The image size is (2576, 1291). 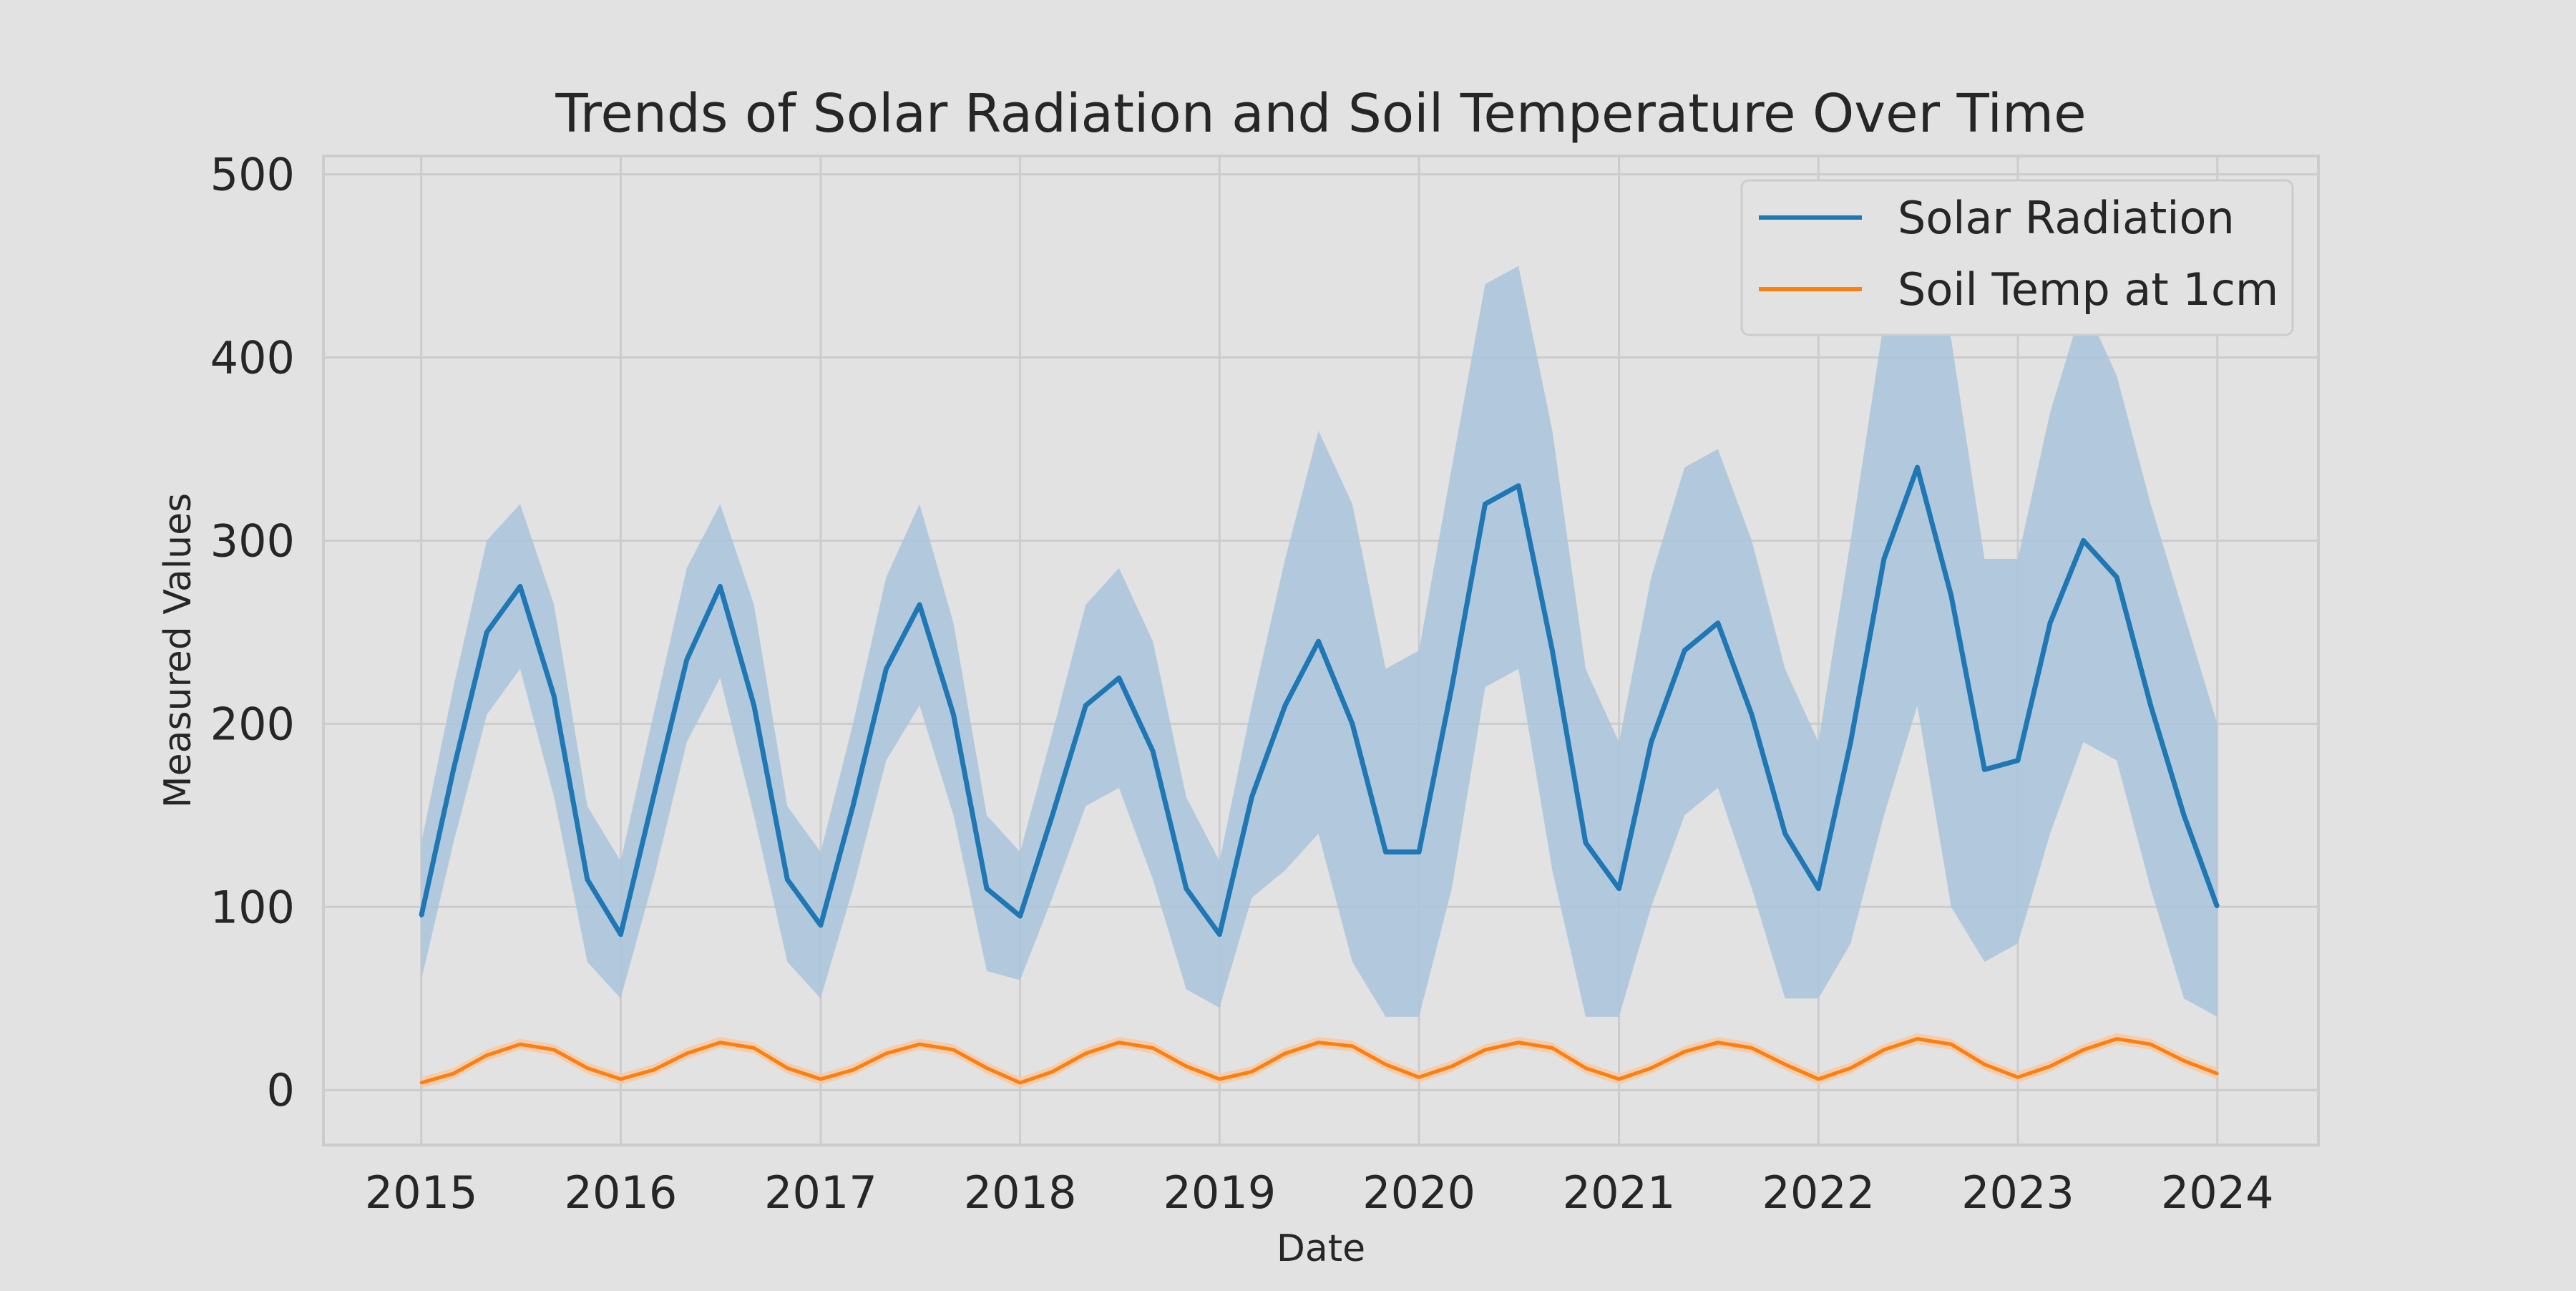 What do you see at coordinates (252, 175) in the screenshot?
I see `y-tick-label: 500` at bounding box center [252, 175].